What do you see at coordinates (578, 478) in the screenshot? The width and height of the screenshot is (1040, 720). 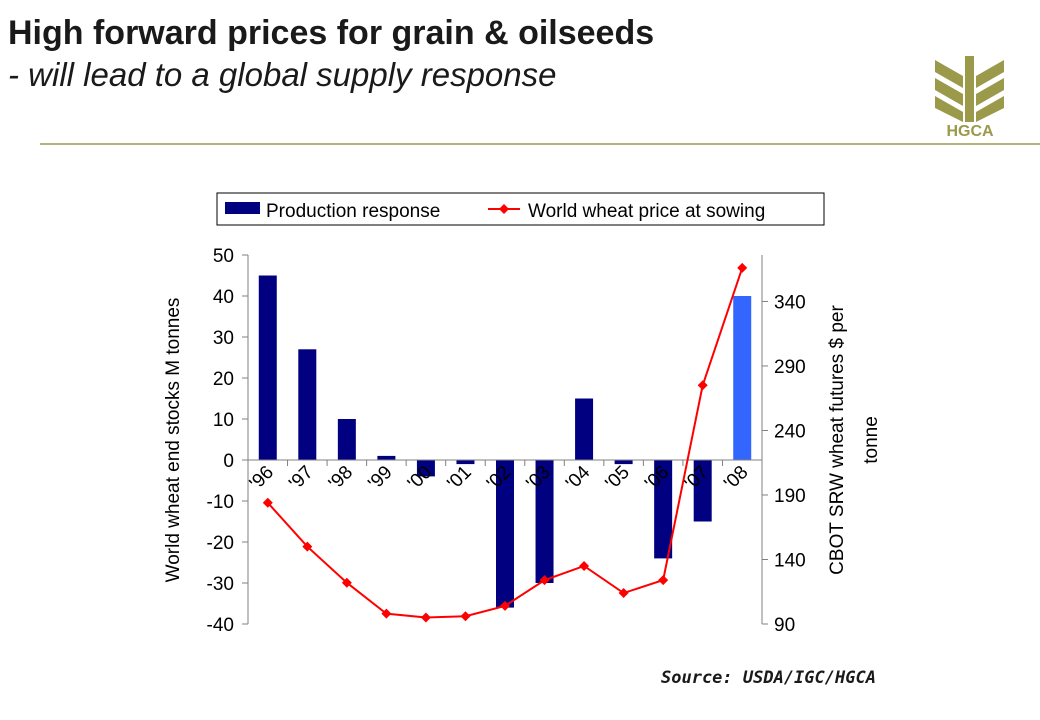 I see `category-tick-label: '04` at bounding box center [578, 478].